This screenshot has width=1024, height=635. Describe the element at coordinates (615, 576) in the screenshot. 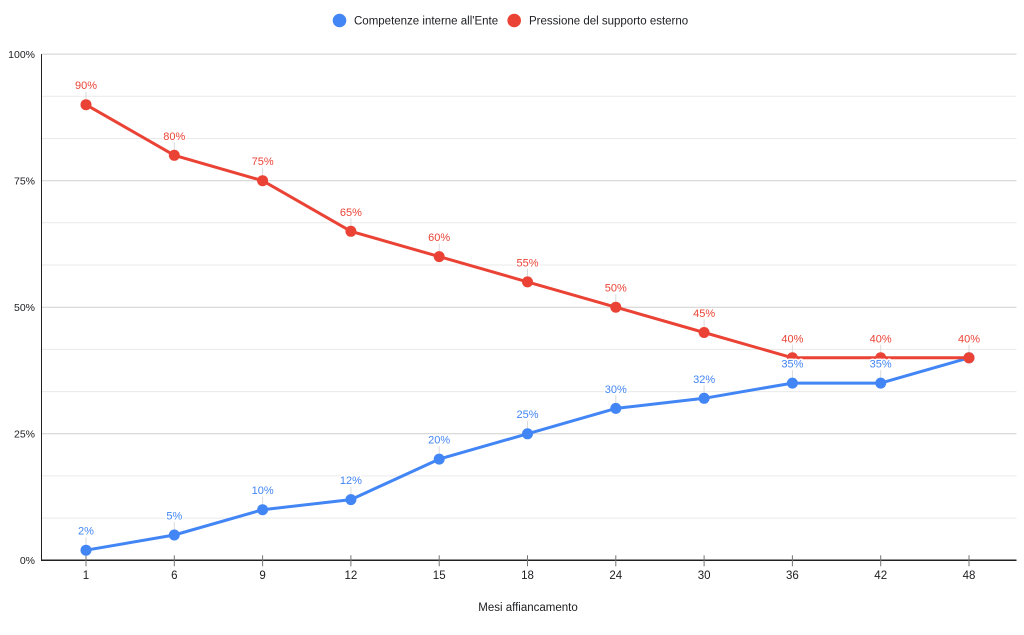

I see `svg-text: 24` at that location.